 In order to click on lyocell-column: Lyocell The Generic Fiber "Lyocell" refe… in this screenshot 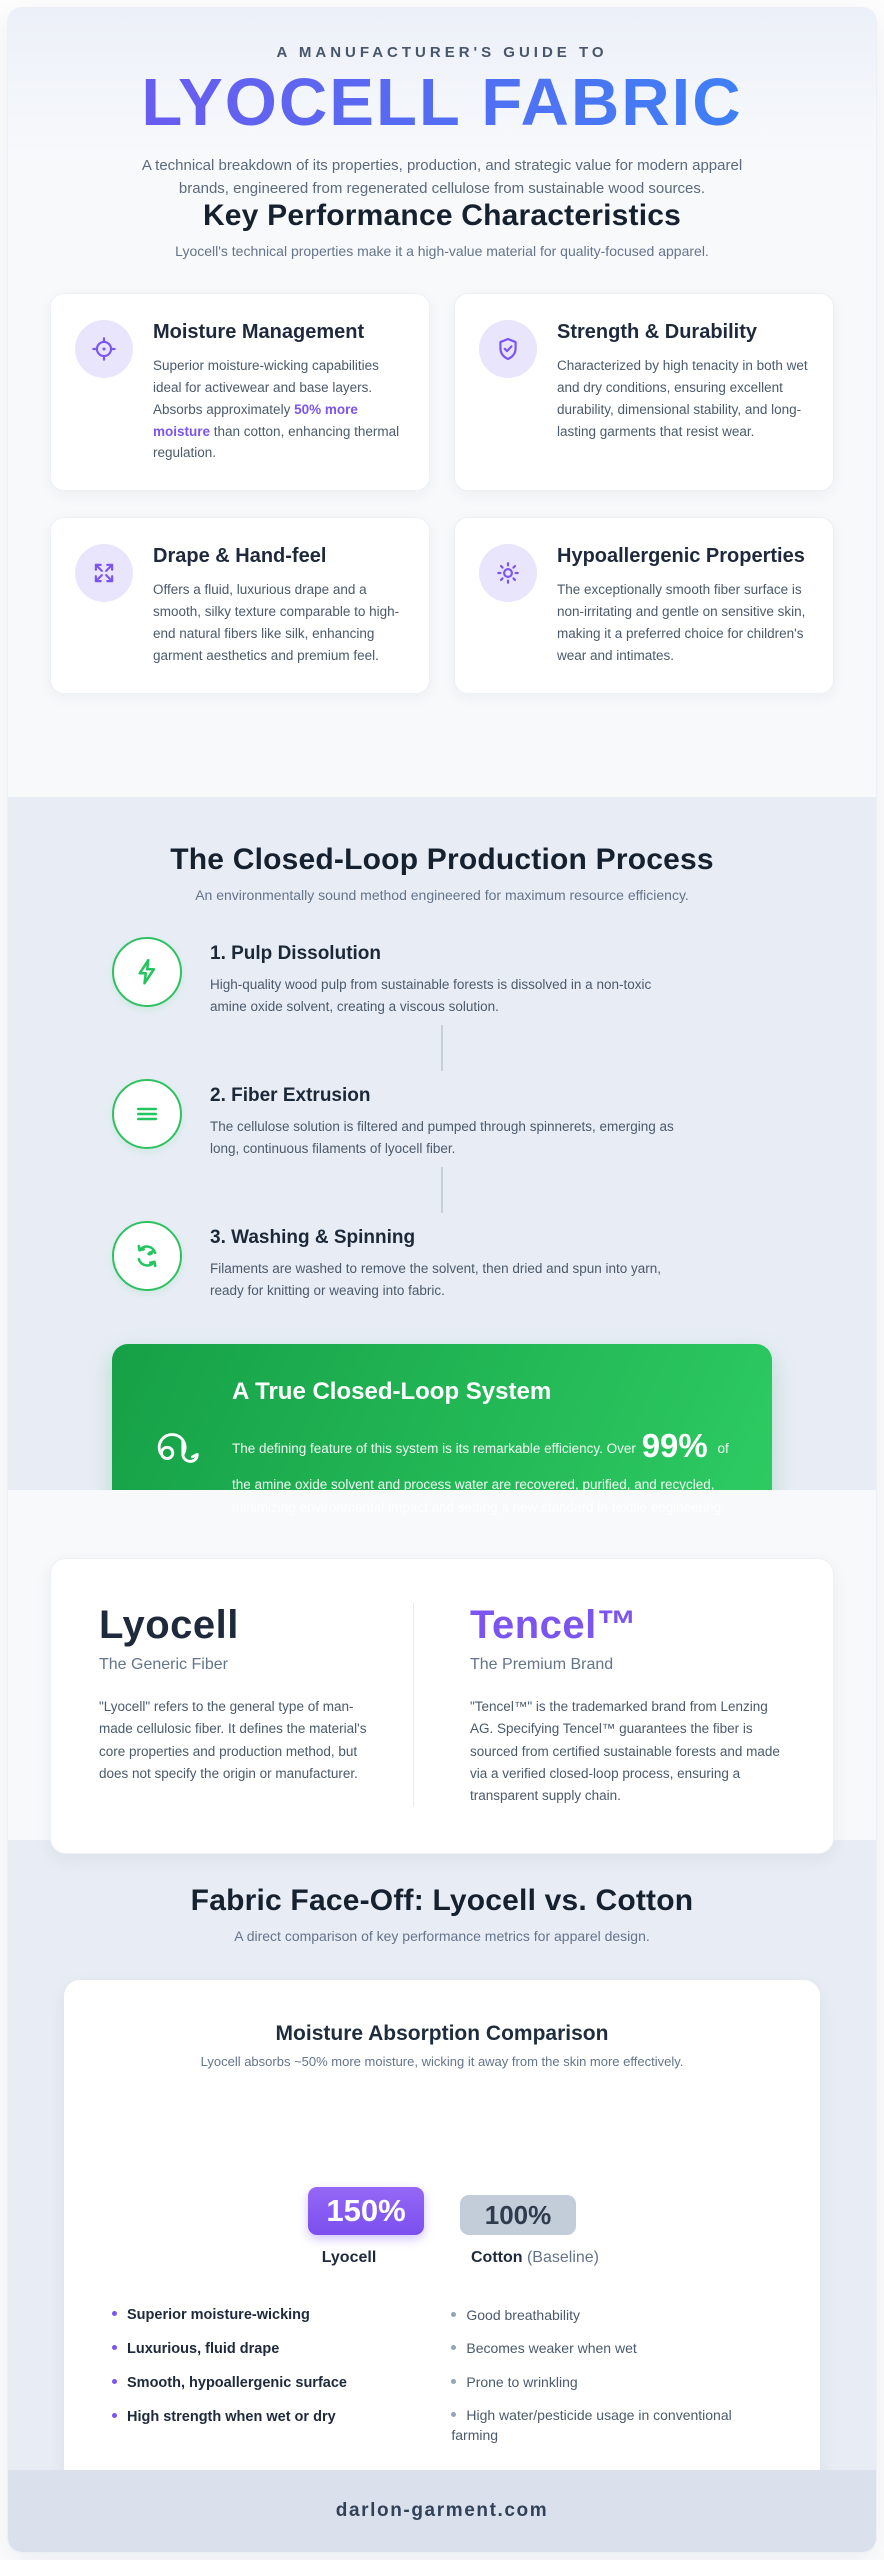, I will do `click(256, 1705)`.